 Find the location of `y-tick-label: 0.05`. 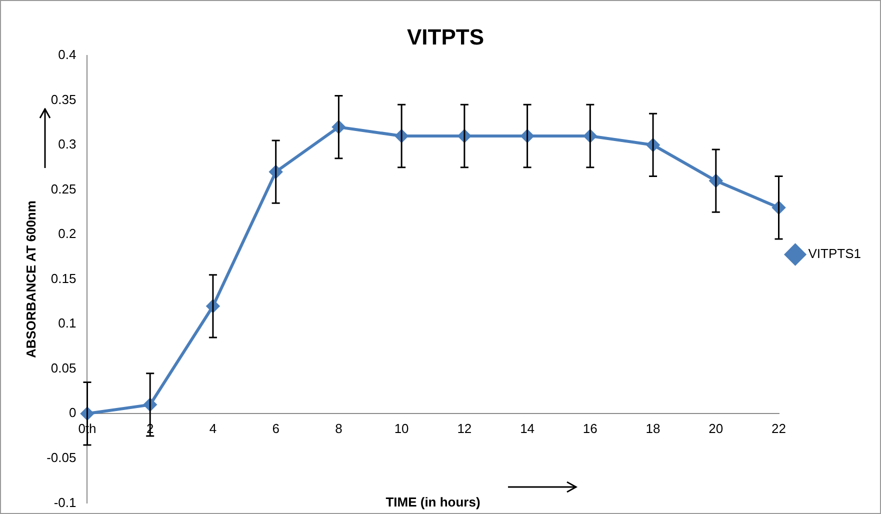

y-tick-label: 0.05 is located at coordinates (63, 368).